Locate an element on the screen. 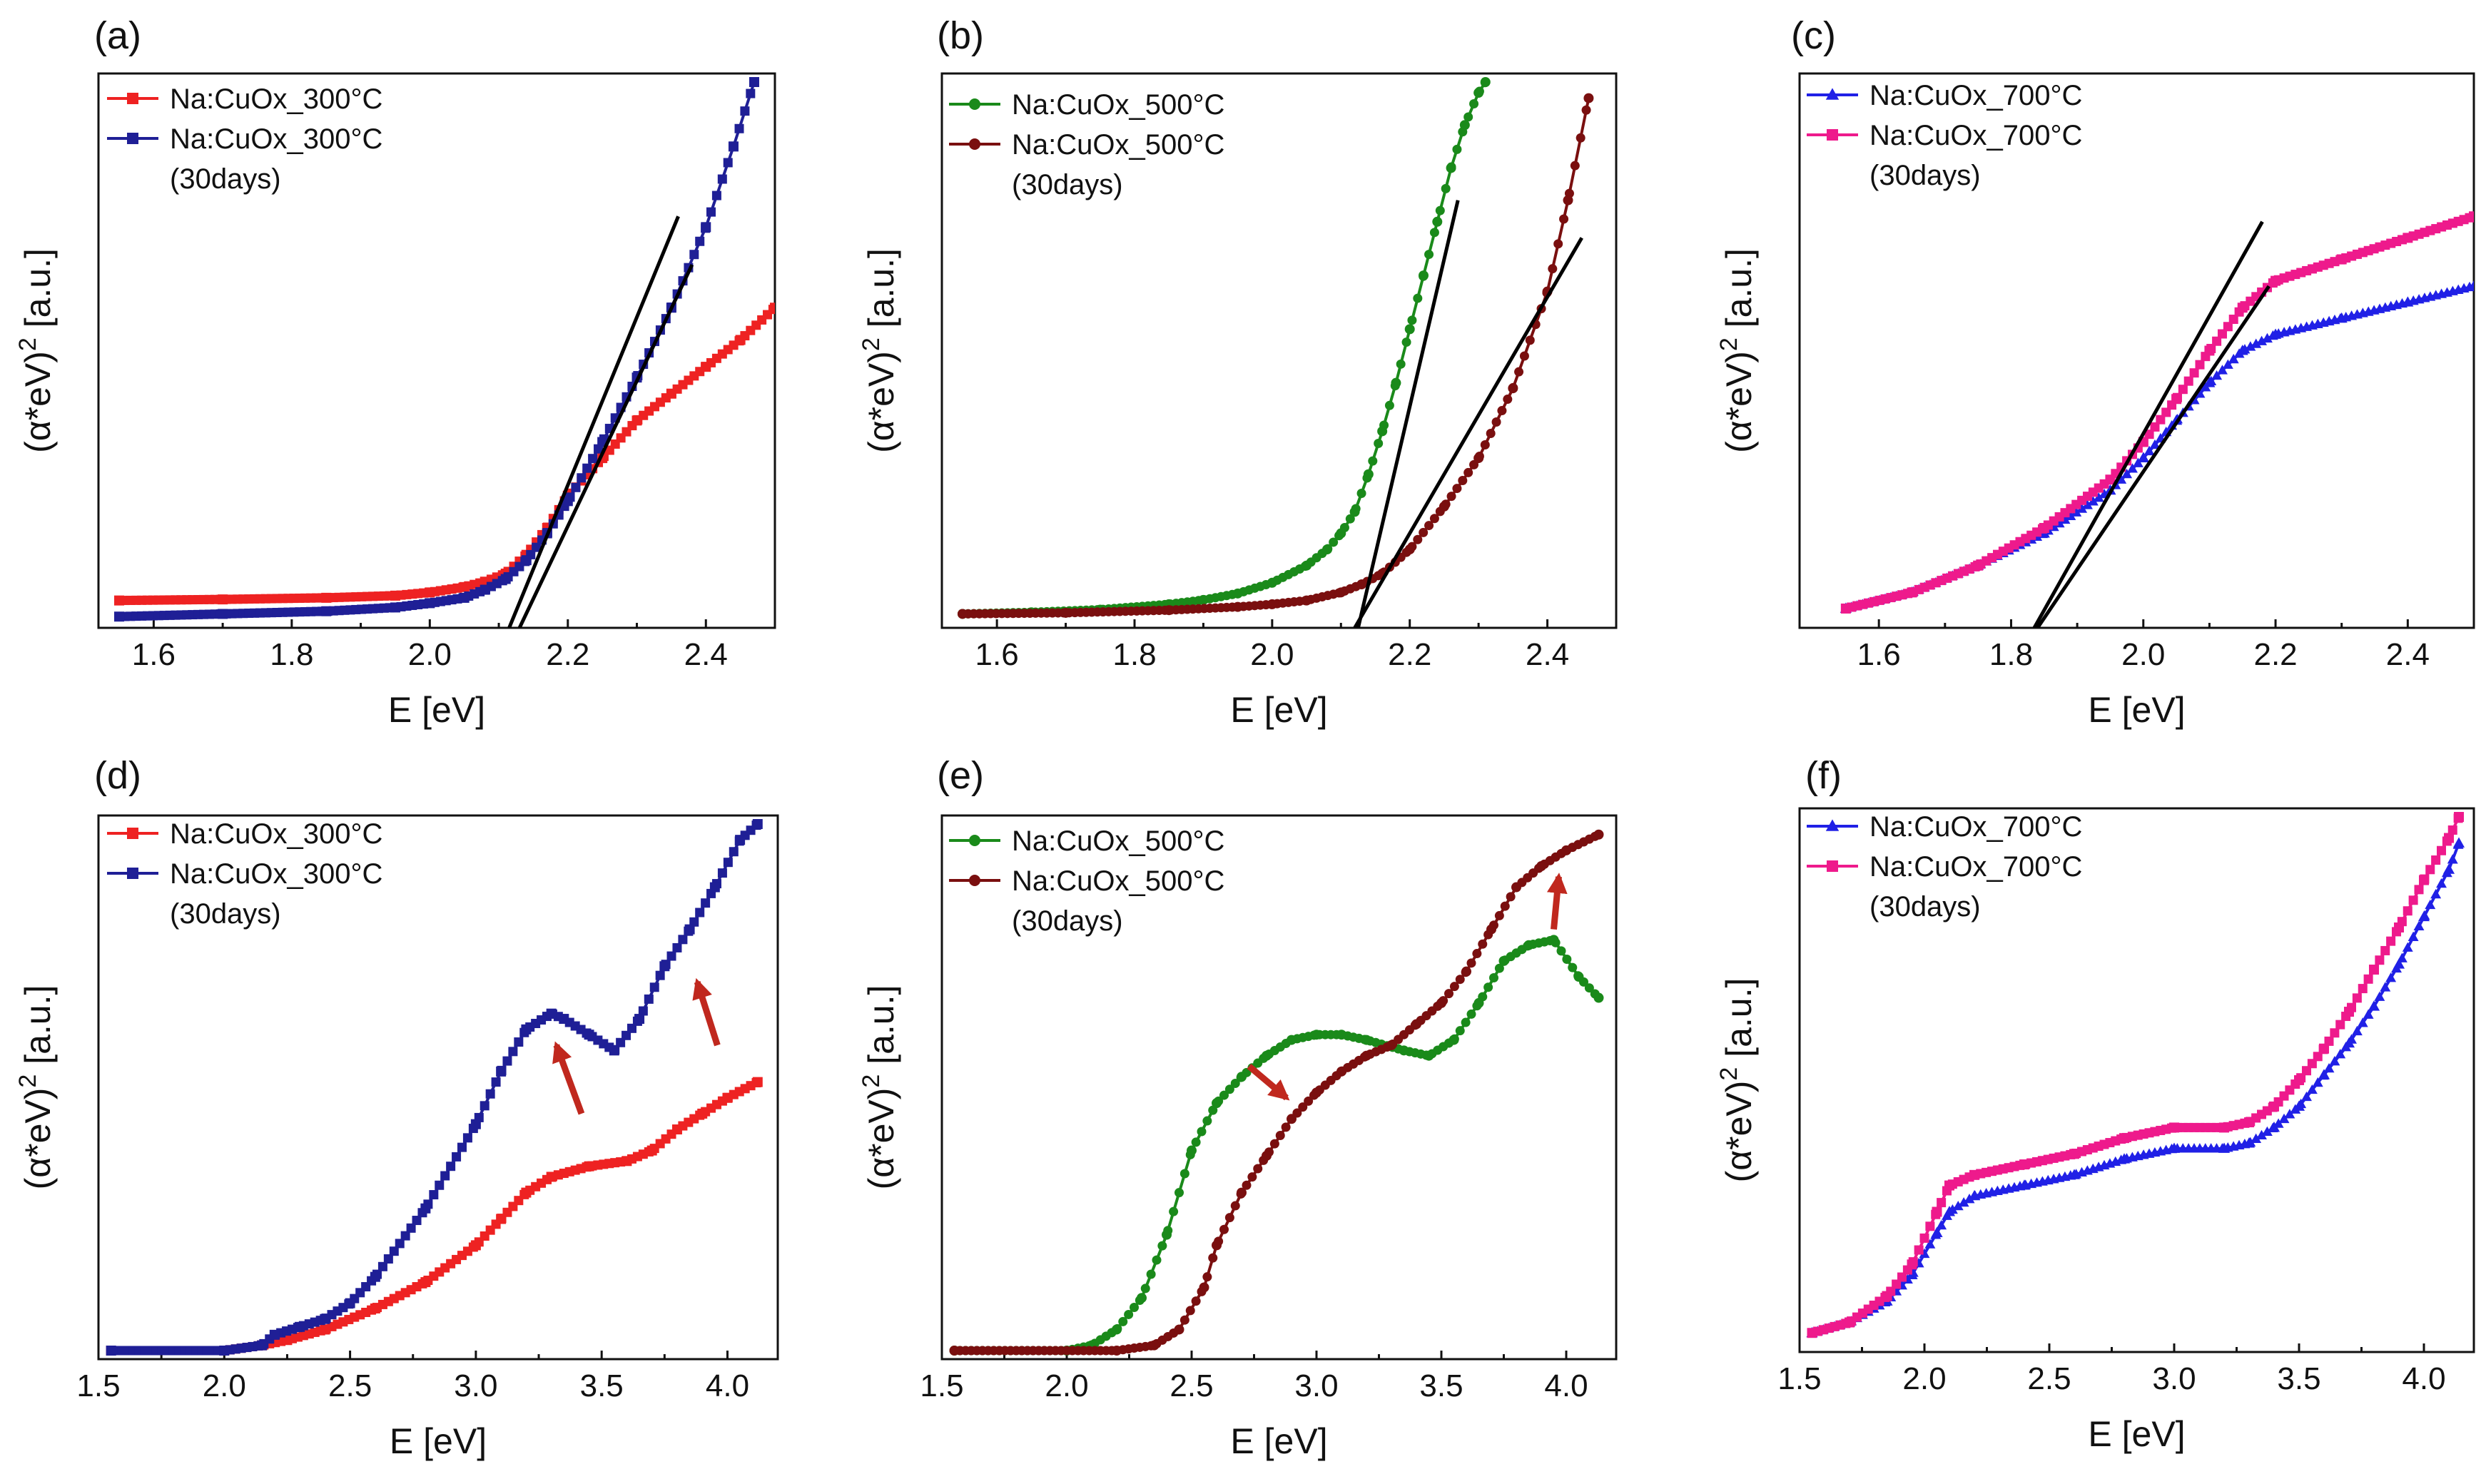 This screenshot has width=2481, height=1484. legend-label: Na:CuOx_300°C is located at coordinates (276, 834).